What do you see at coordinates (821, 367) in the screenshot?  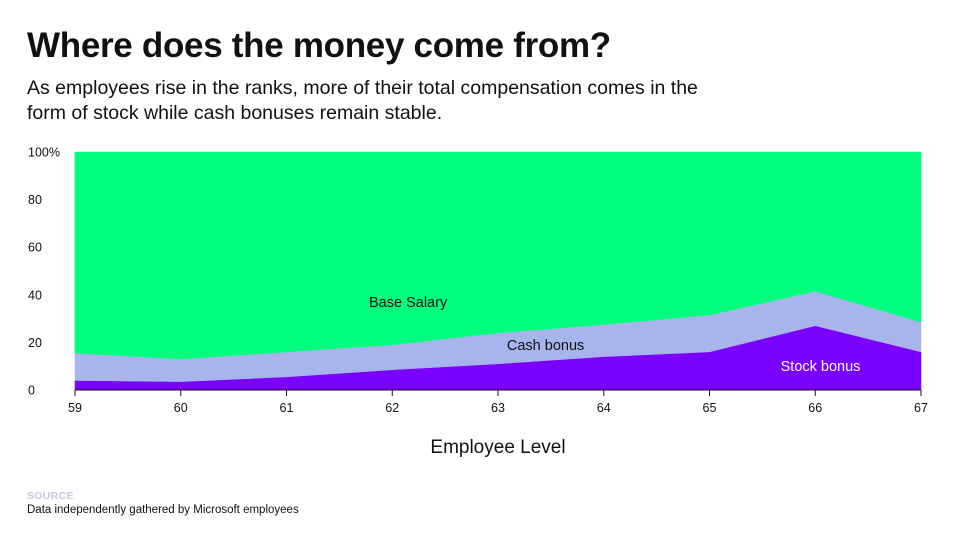 I see `series-label-stock-bonus: Stock bonus` at bounding box center [821, 367].